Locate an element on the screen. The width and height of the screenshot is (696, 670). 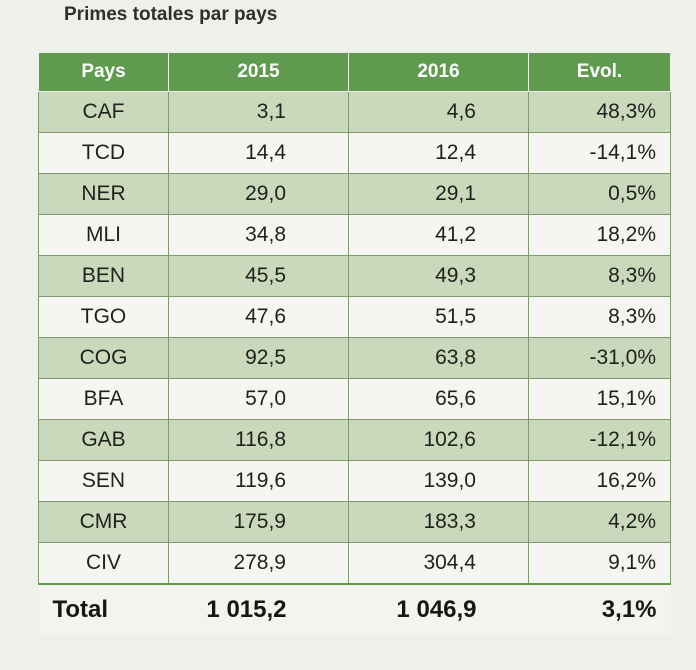
cell-2016: 12,4 is located at coordinates (438, 153).